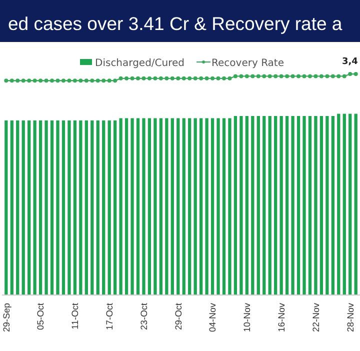  I want to click on x-tick-label: 29-Sep, so click(6, 317).